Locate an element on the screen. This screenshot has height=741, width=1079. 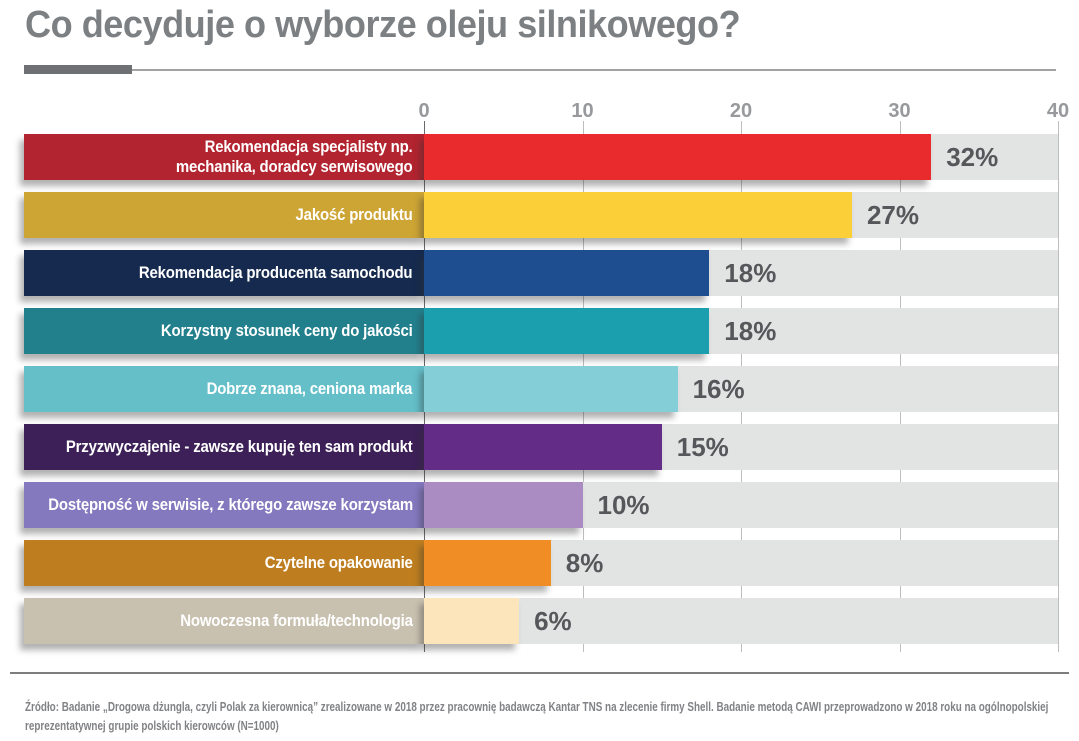
bar-row: Rekomendacja producenta samochodu 18% is located at coordinates (541, 273).